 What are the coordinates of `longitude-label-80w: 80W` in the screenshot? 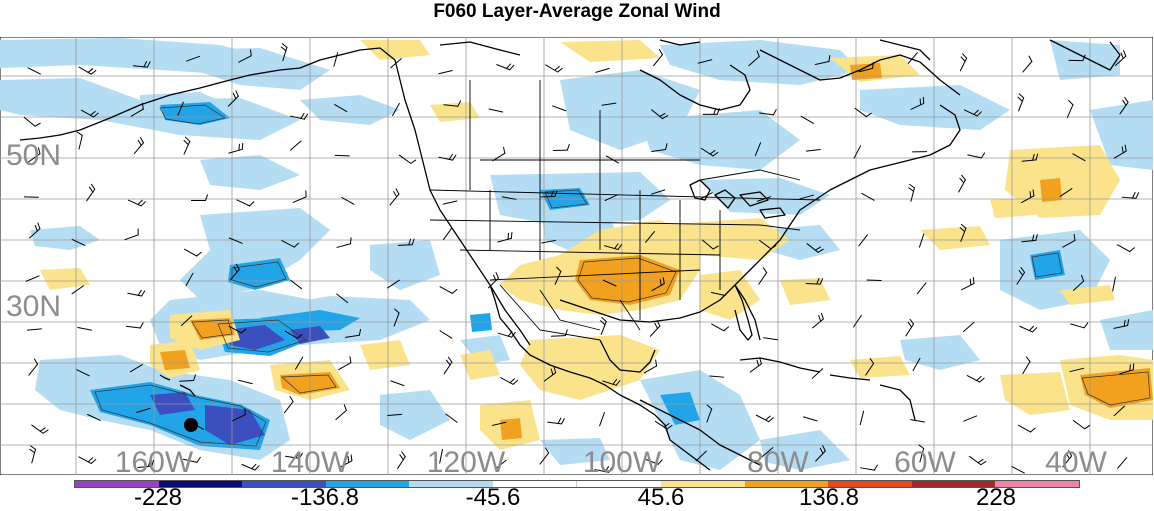 It's located at (778, 462).